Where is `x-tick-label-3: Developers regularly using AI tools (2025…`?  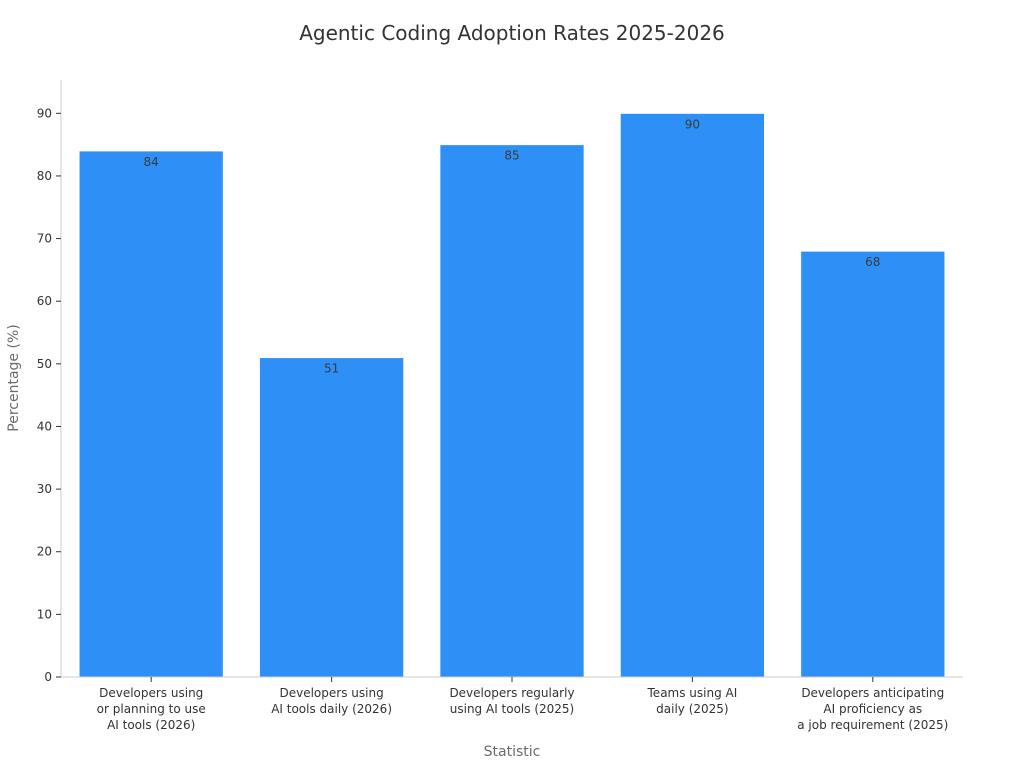 x-tick-label-3: Developers regularly using AI tools (2025… is located at coordinates (511, 701).